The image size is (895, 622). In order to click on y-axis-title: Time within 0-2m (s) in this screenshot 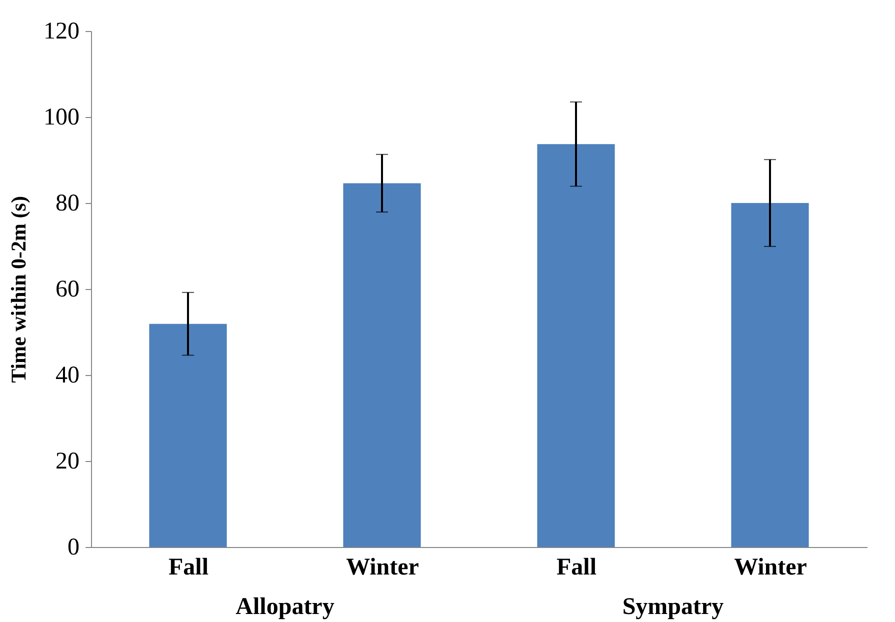, I will do `click(18, 289)`.